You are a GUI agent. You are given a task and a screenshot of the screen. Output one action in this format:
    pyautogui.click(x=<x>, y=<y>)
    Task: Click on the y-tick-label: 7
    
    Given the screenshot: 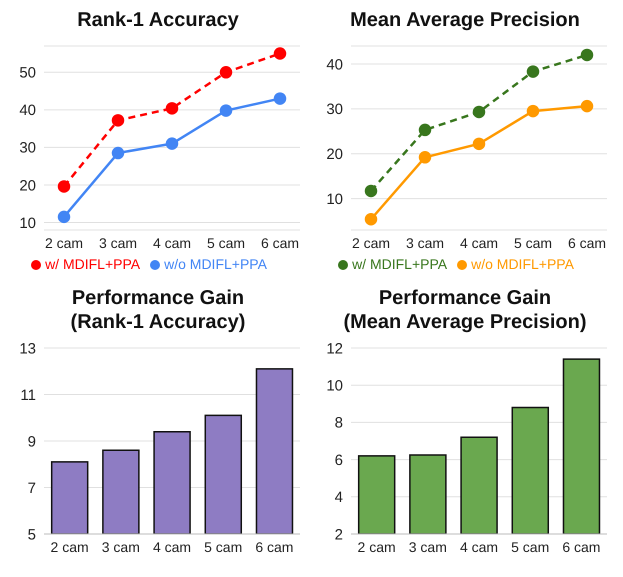 What is the action you would take?
    pyautogui.click(x=32, y=488)
    